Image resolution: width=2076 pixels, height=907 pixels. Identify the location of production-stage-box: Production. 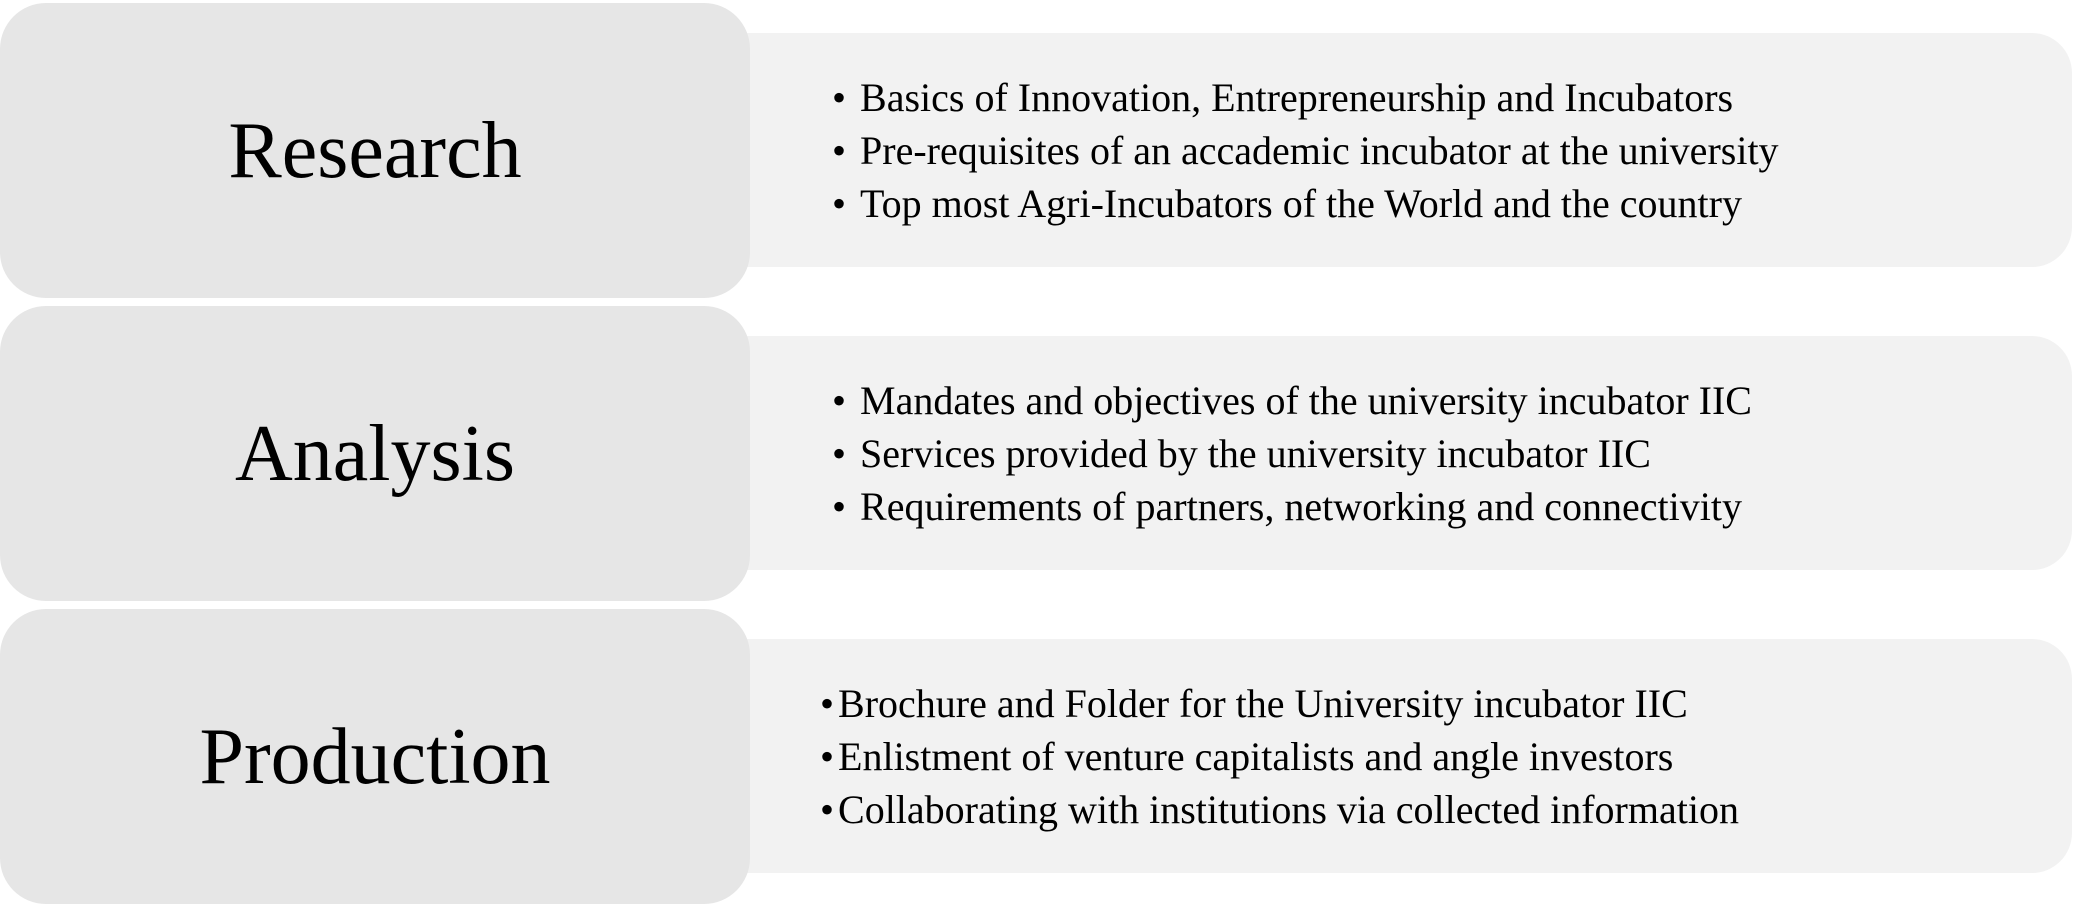
(375, 756).